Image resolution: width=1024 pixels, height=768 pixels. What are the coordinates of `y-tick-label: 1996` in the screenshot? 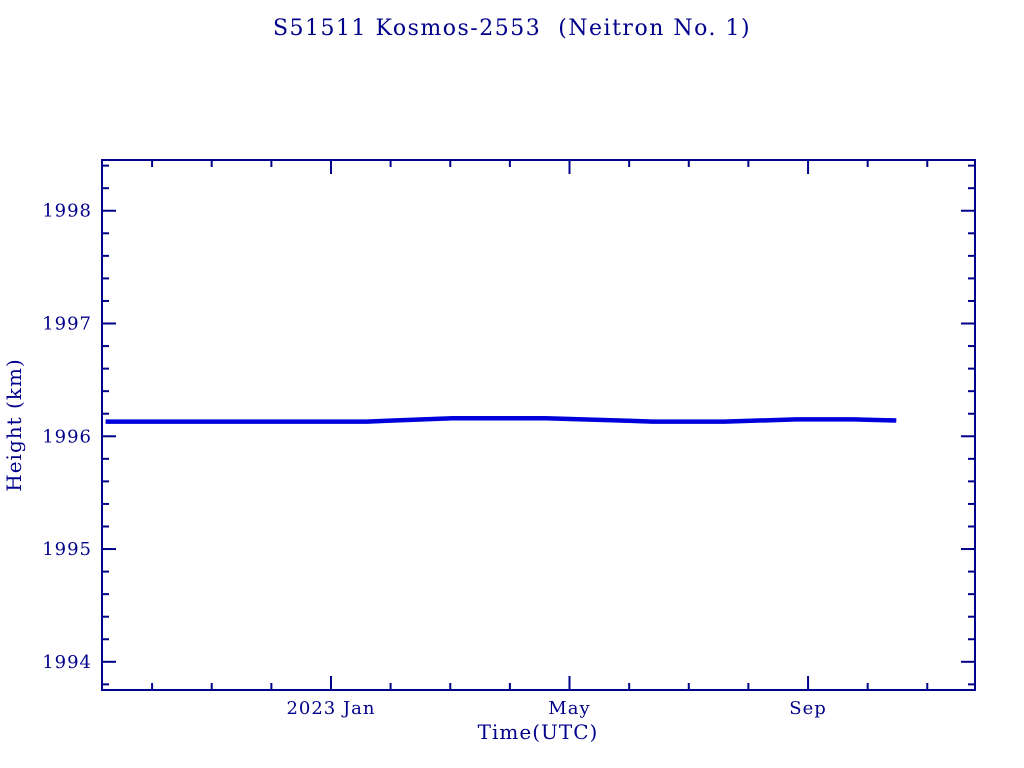 It's located at (67, 436).